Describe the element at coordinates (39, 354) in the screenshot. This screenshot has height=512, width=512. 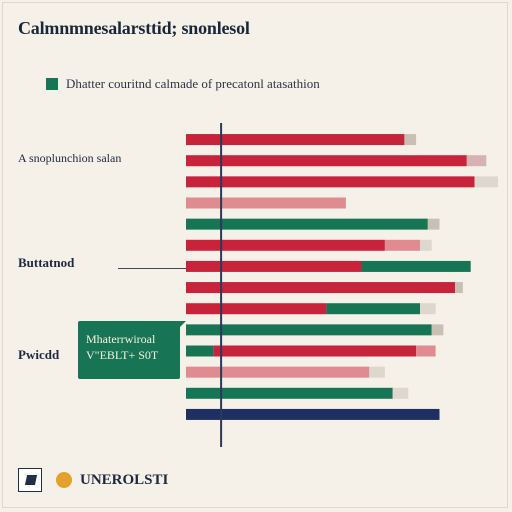
I see `row-group-label-c: Pwicdd` at that location.